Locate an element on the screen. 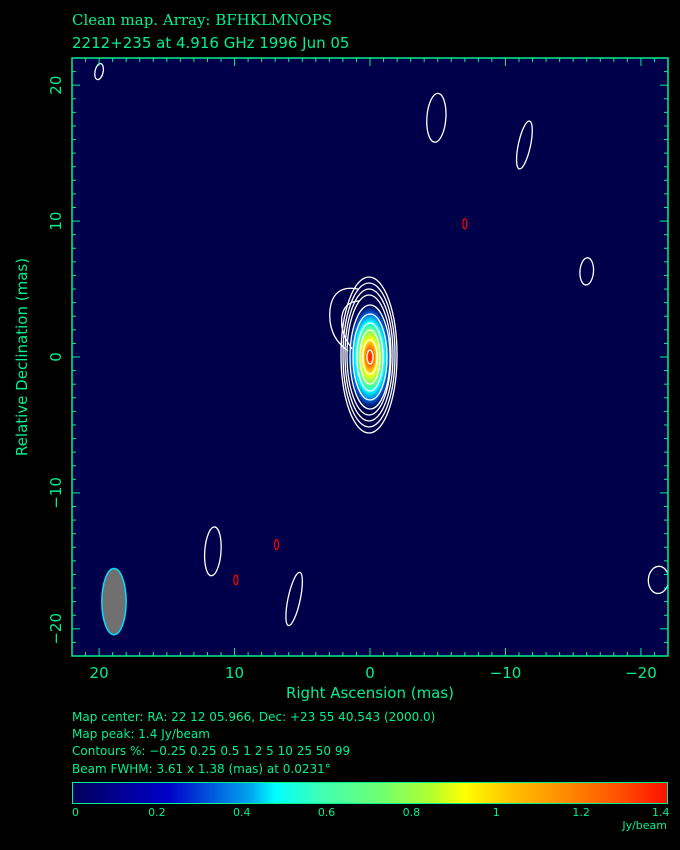 This screenshot has width=680, height=850. colorbar-tick-label: 0.4 is located at coordinates (241, 812).